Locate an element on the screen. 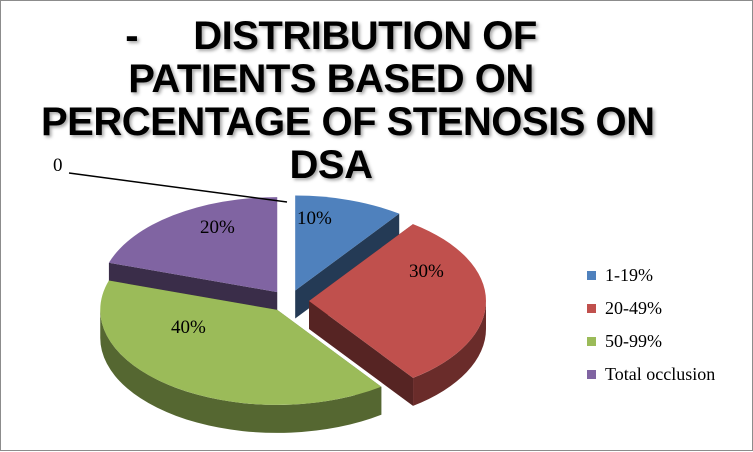 The width and height of the screenshot is (753, 452). legend: 1-19% 20-49% 50-99% Total occlusion is located at coordinates (651, 325).